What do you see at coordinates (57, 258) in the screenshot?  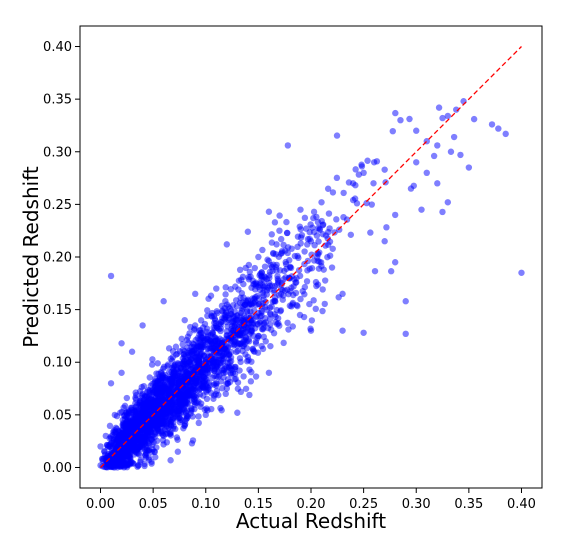 I see `y-tick-label: 0.20` at bounding box center [57, 258].